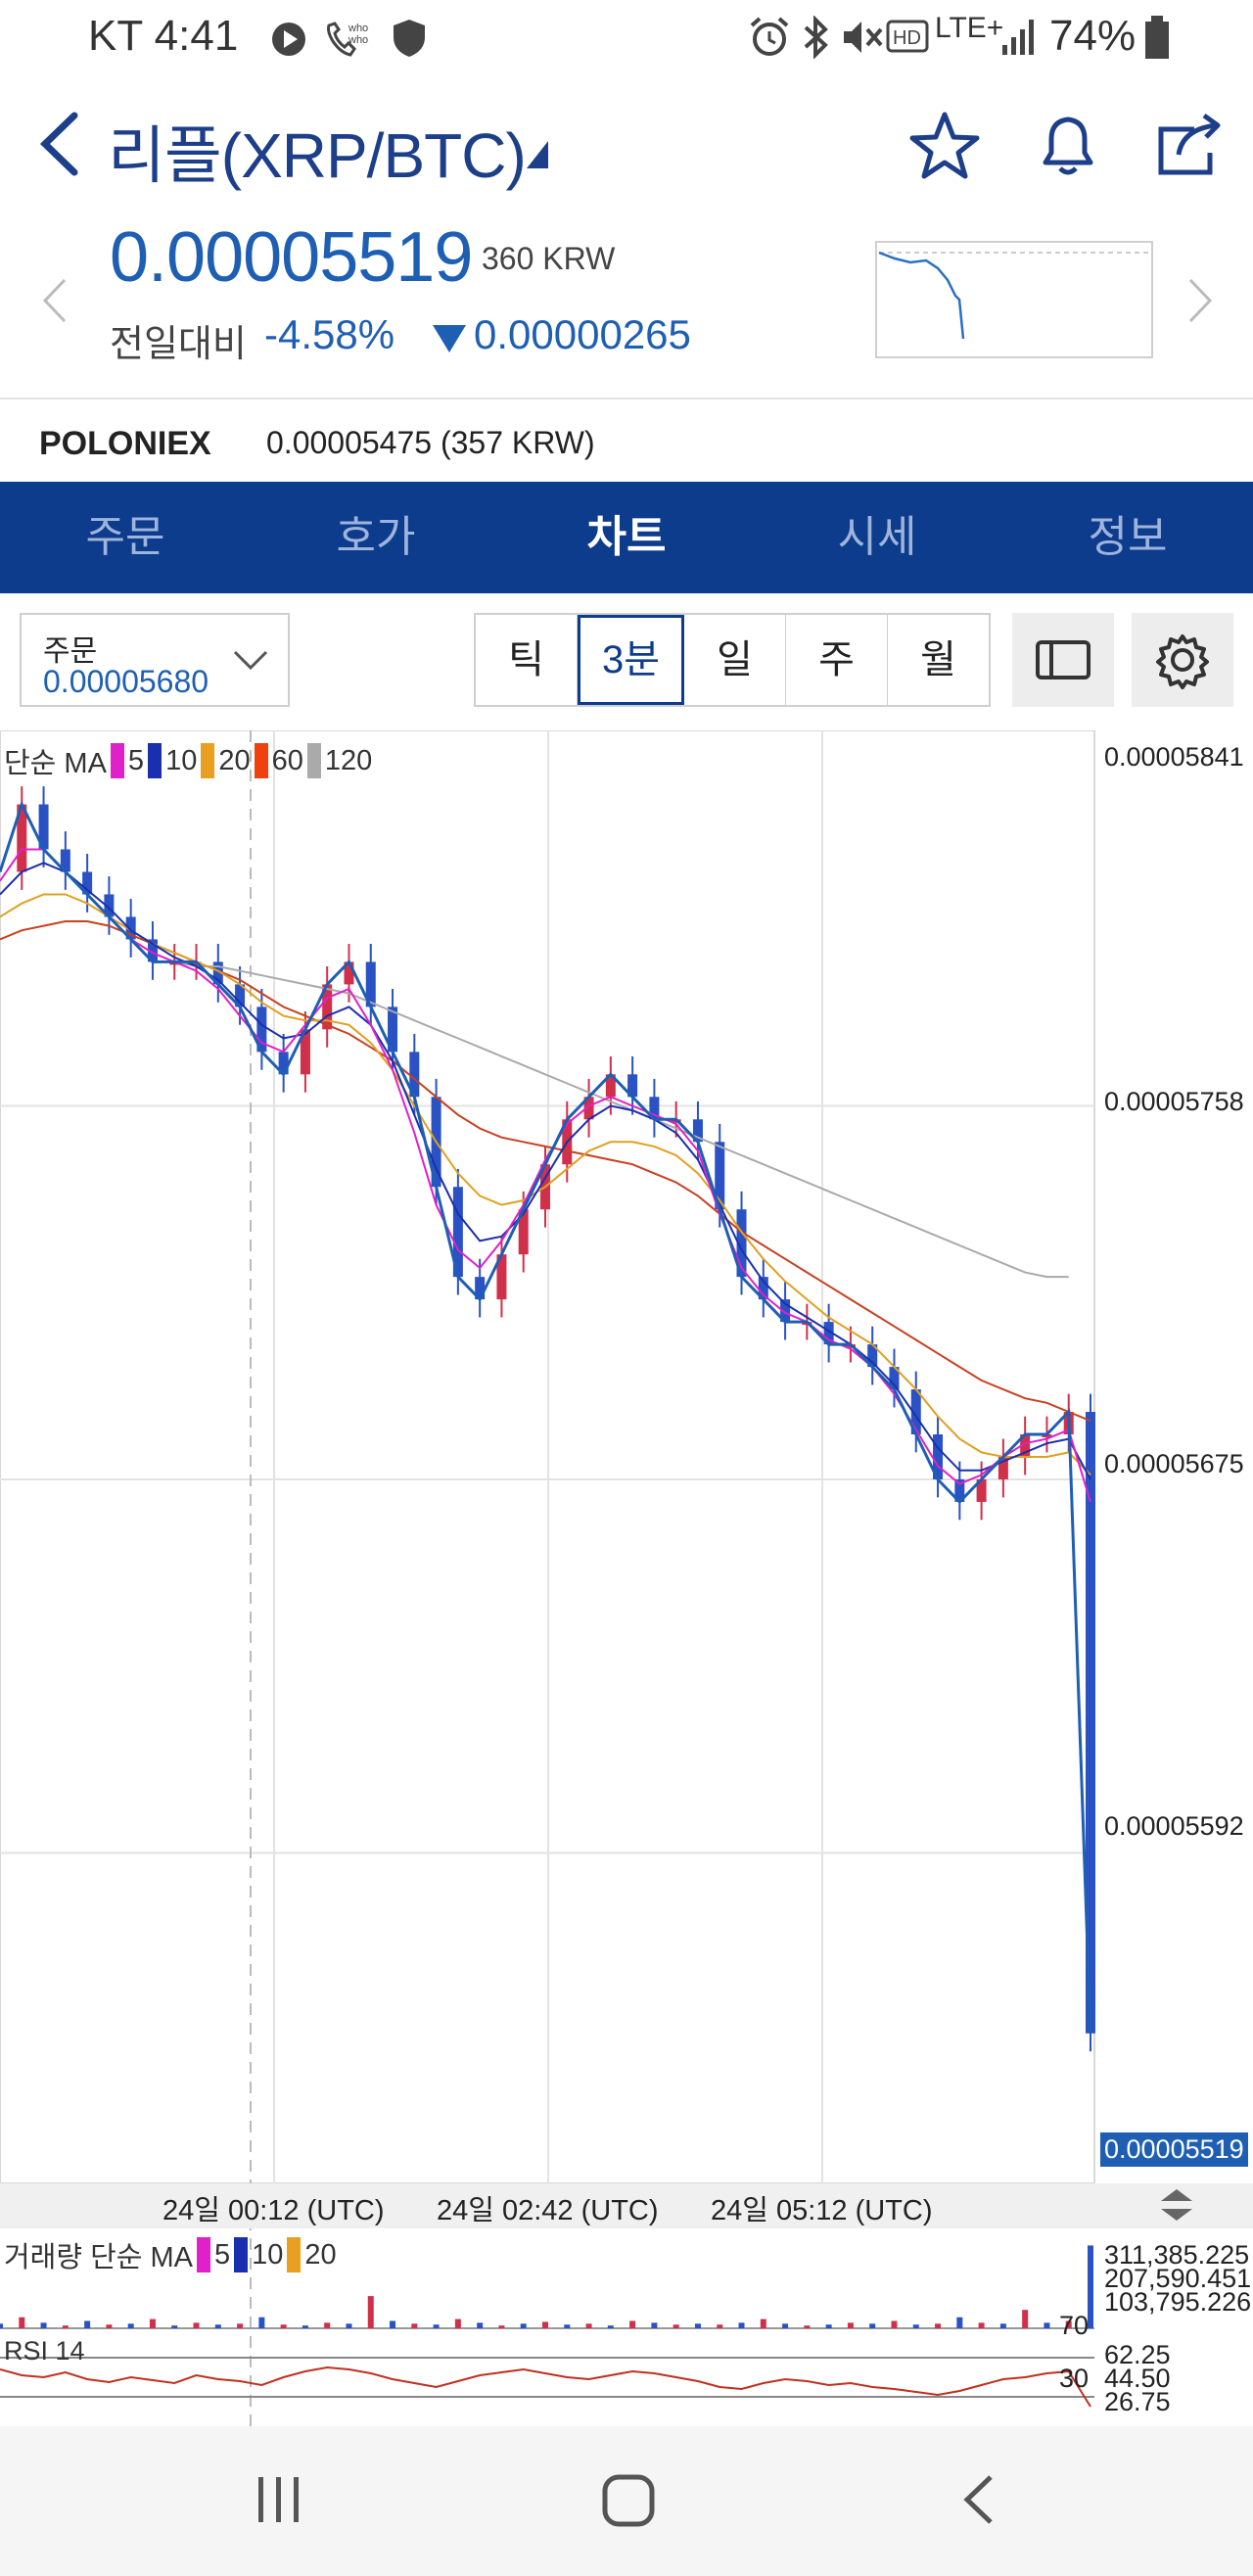  Describe the element at coordinates (1137, 2401) in the screenshot. I see `rsi-tick: 26.75` at that location.